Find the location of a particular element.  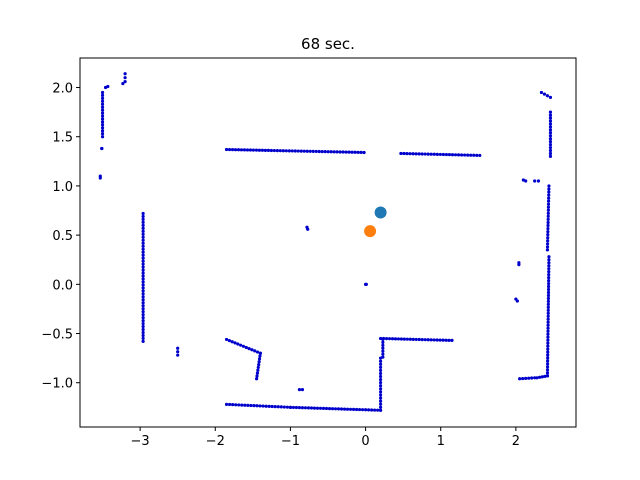

x-tick-label: −3 is located at coordinates (140, 441).